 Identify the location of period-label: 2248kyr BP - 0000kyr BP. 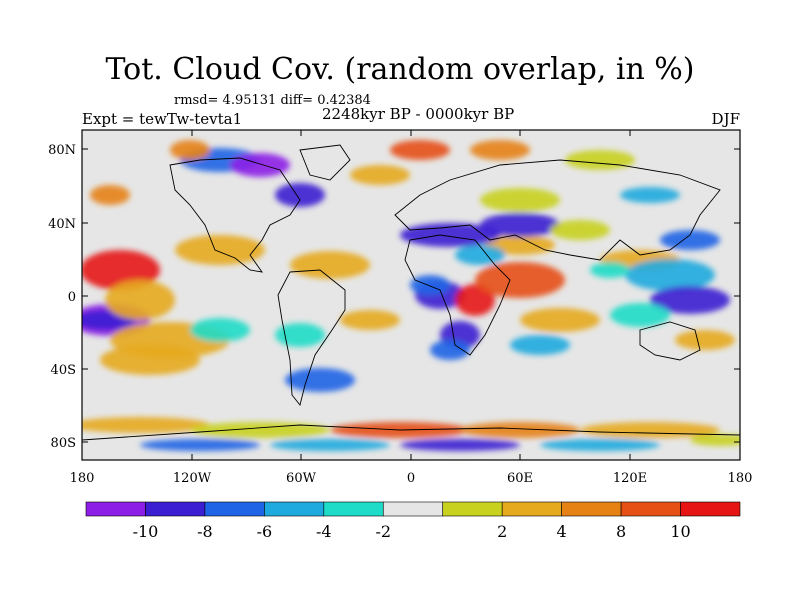
(418, 114).